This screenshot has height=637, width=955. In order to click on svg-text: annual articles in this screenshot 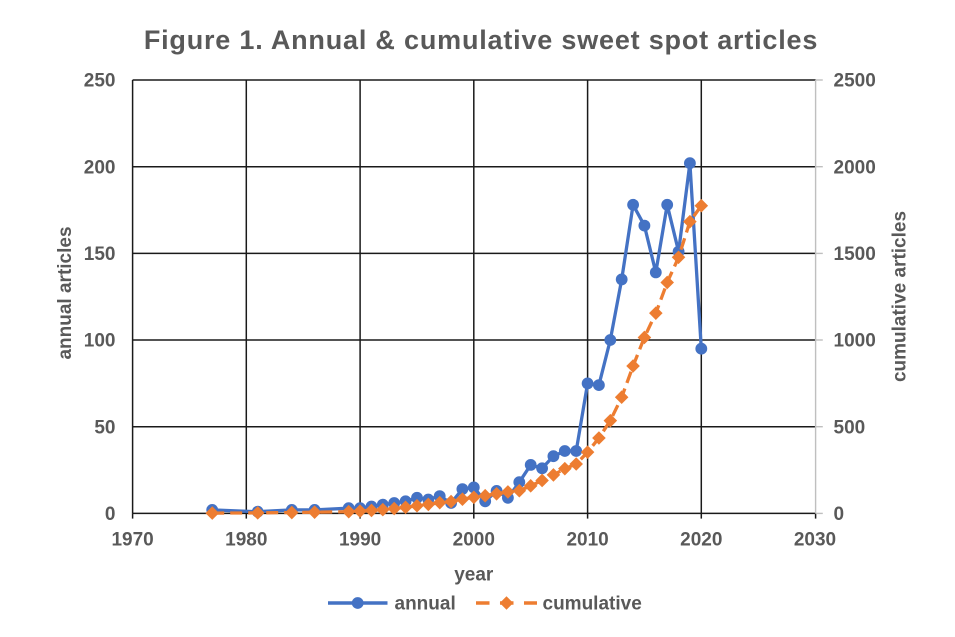, I will do `click(65, 292)`.